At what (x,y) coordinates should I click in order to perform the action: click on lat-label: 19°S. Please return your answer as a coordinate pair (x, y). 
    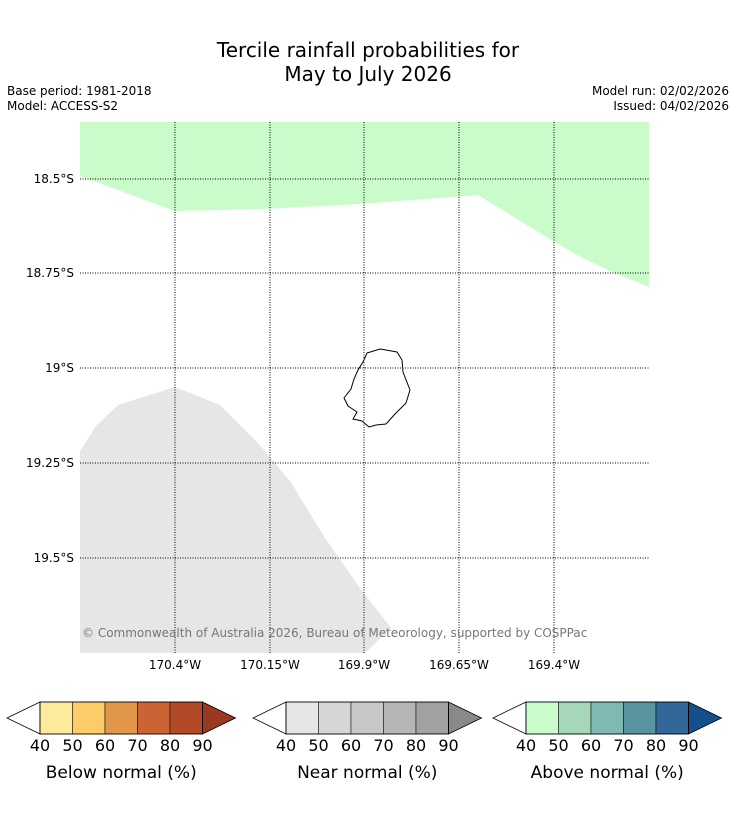
    Looking at the image, I should click on (59, 368).